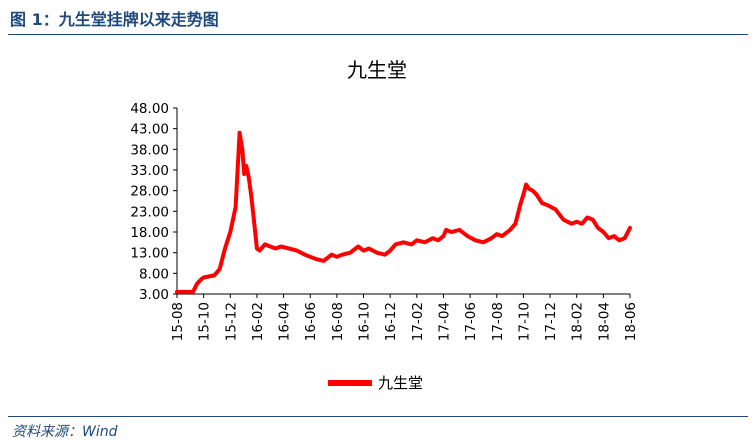  What do you see at coordinates (377, 70) in the screenshot?
I see `chart-title: 九生堂` at bounding box center [377, 70].